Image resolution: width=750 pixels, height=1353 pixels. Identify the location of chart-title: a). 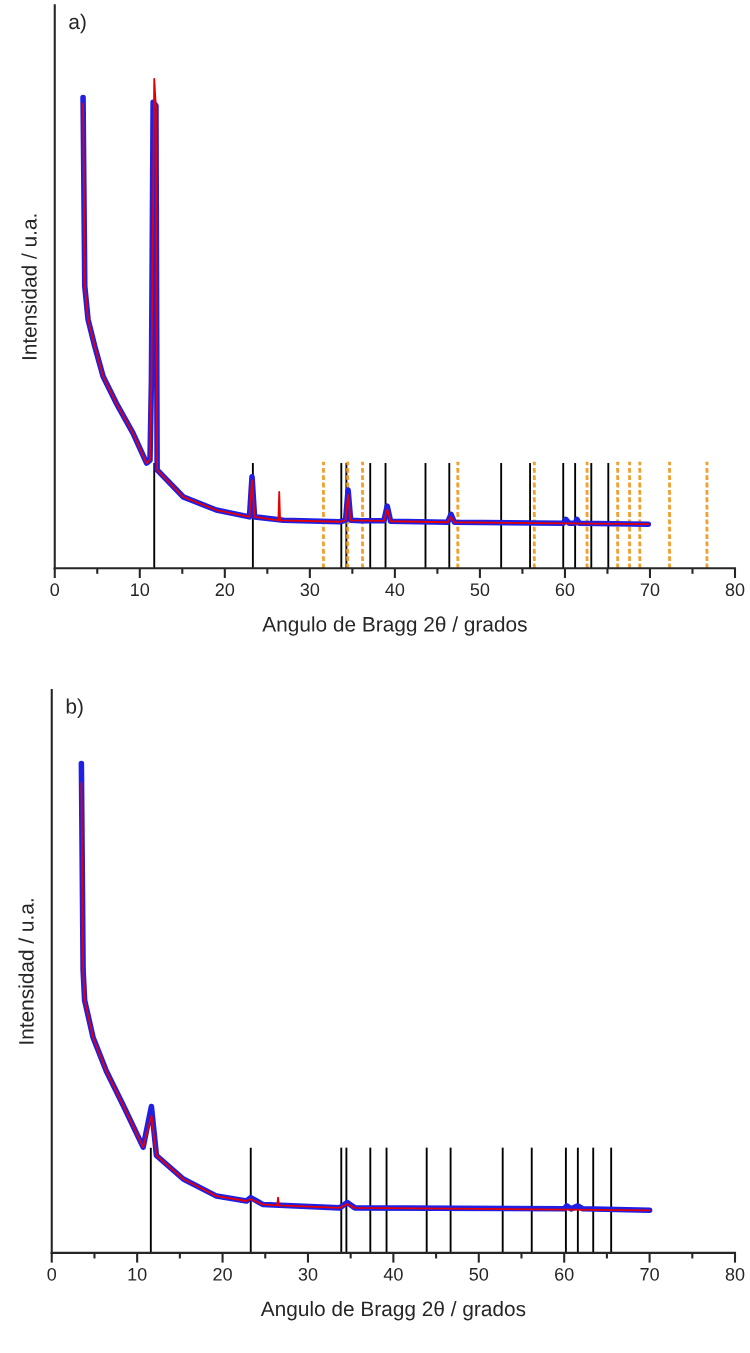
(77, 23).